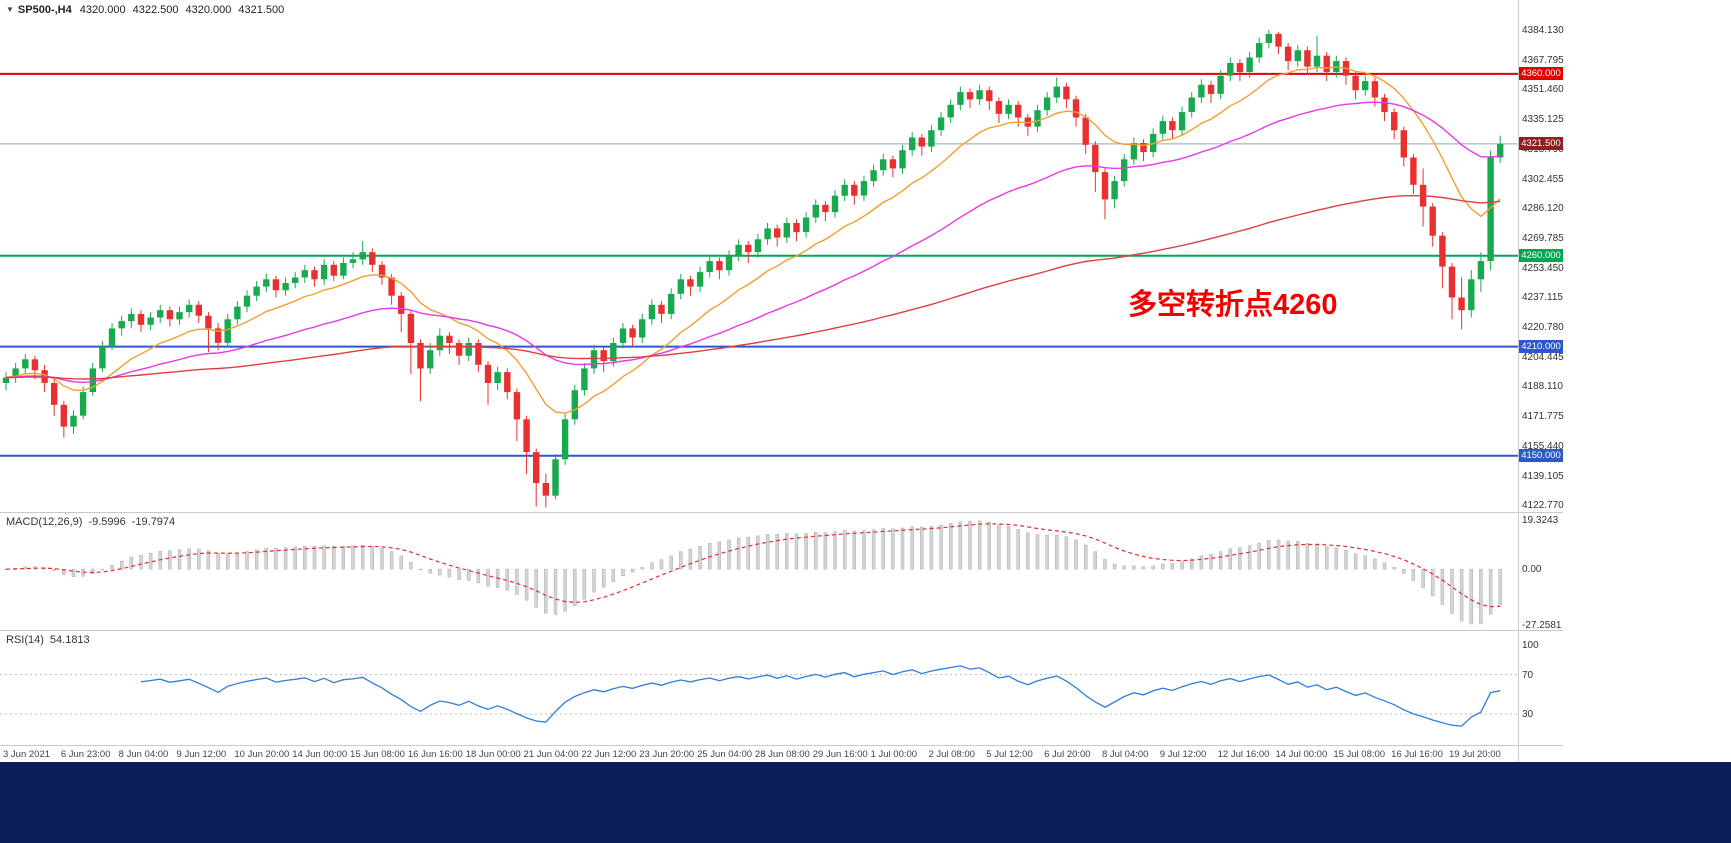 Image resolution: width=1731 pixels, height=843 pixels. What do you see at coordinates (377, 754) in the screenshot?
I see `time-axis-tick: 15 Jun 08:00` at bounding box center [377, 754].